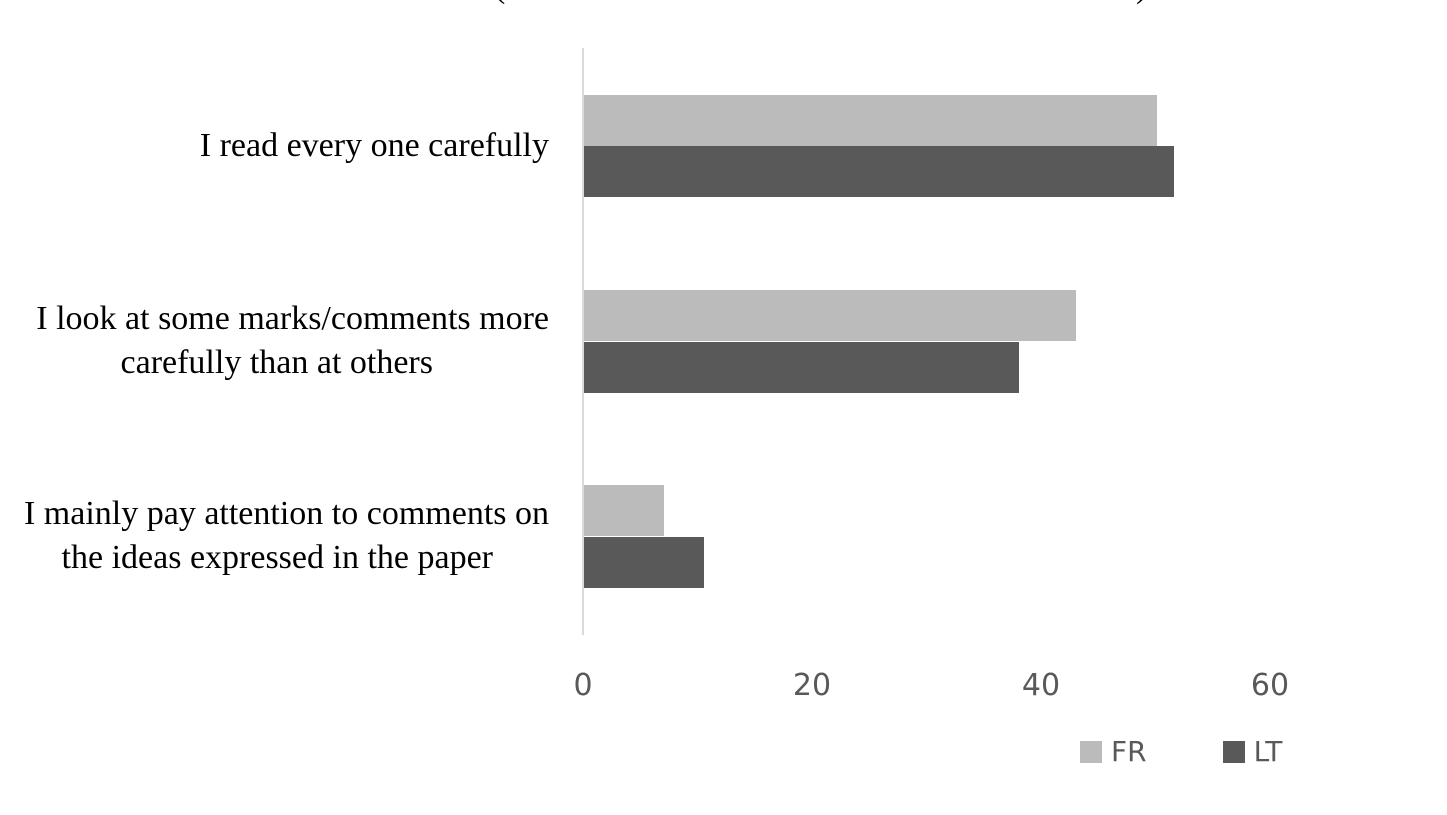 The width and height of the screenshot is (1447, 815). Describe the element at coordinates (1041, 685) in the screenshot. I see `x-tick-40: 40` at that location.